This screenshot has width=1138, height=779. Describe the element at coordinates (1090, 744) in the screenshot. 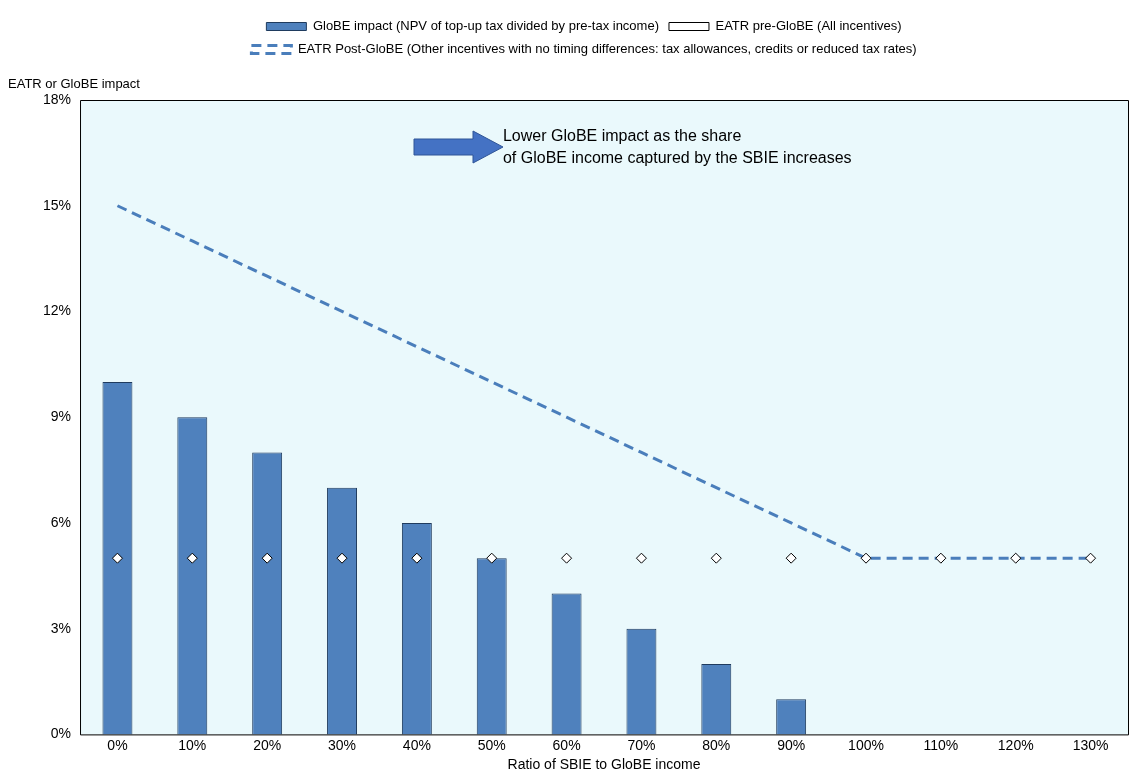

I see `x-tick-label: 130%` at that location.